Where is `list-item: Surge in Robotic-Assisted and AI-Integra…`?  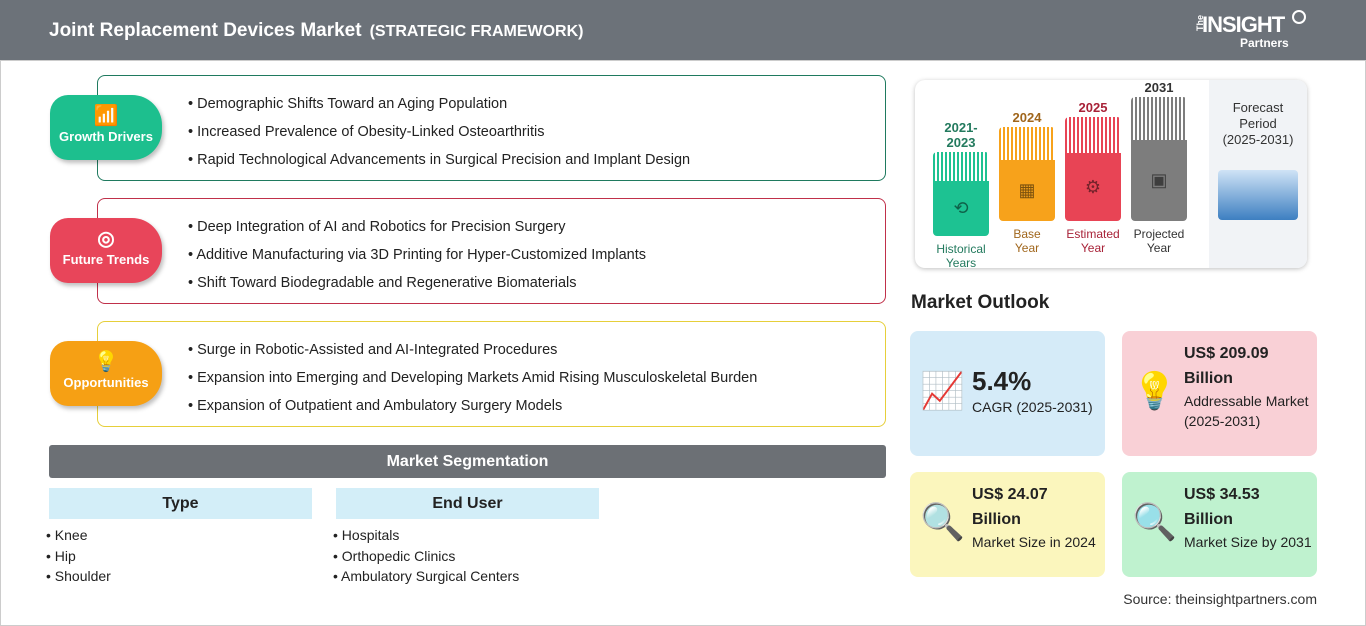
list-item: Surge in Robotic-Assisted and AI-Integra… is located at coordinates (472, 350).